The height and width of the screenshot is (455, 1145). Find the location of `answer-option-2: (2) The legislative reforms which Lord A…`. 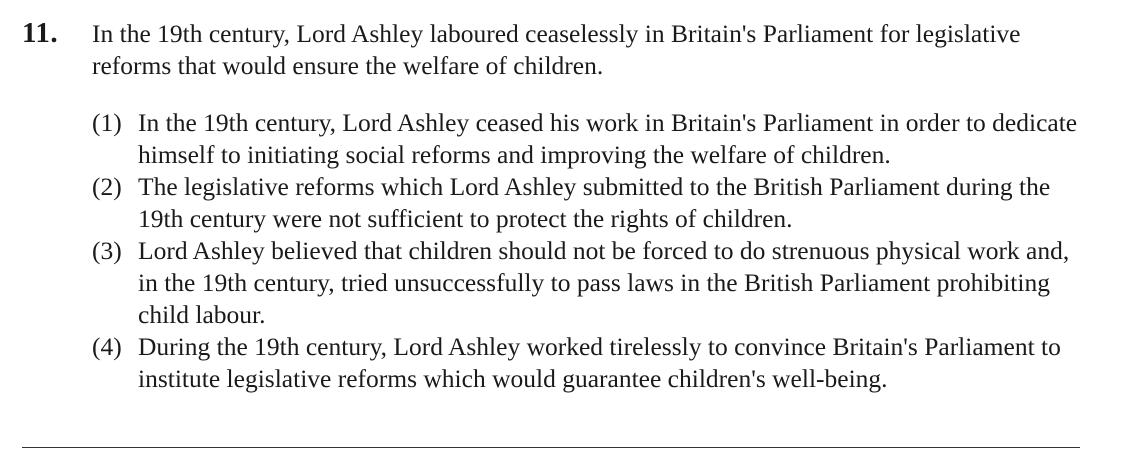

answer-option-2: (2) The legislative reforms which Lord A… is located at coordinates (592, 203).